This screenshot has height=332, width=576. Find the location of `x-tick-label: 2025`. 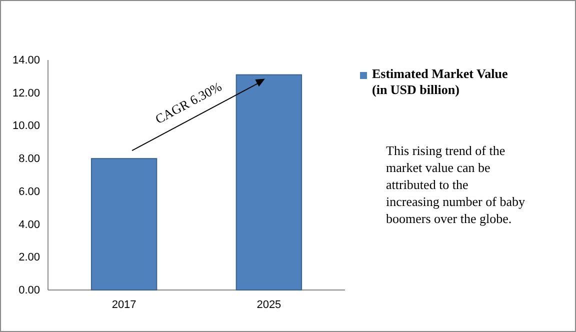

x-tick-label: 2025 is located at coordinates (269, 304).